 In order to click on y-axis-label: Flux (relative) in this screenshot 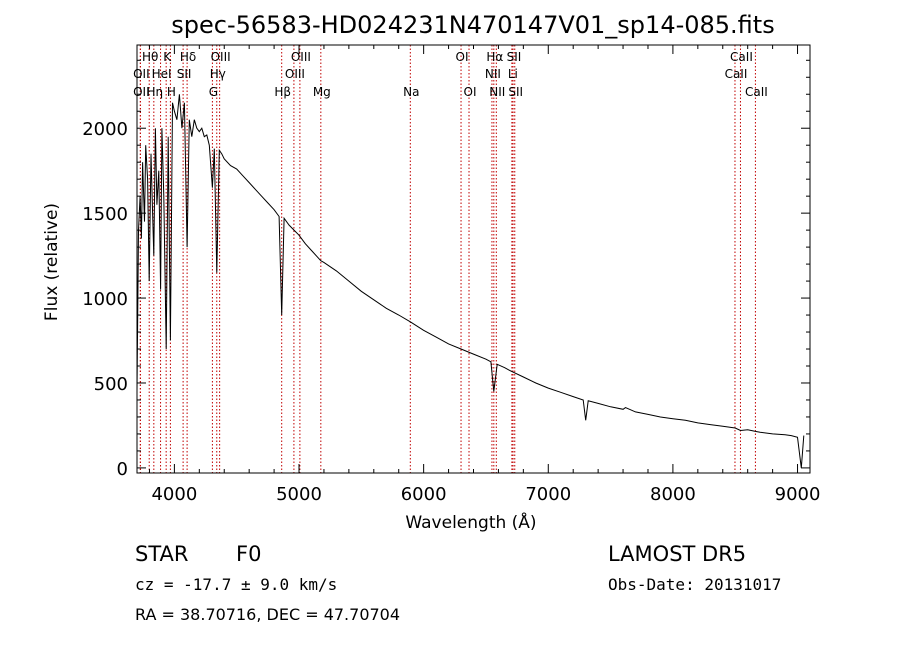, I will do `click(52, 262)`.